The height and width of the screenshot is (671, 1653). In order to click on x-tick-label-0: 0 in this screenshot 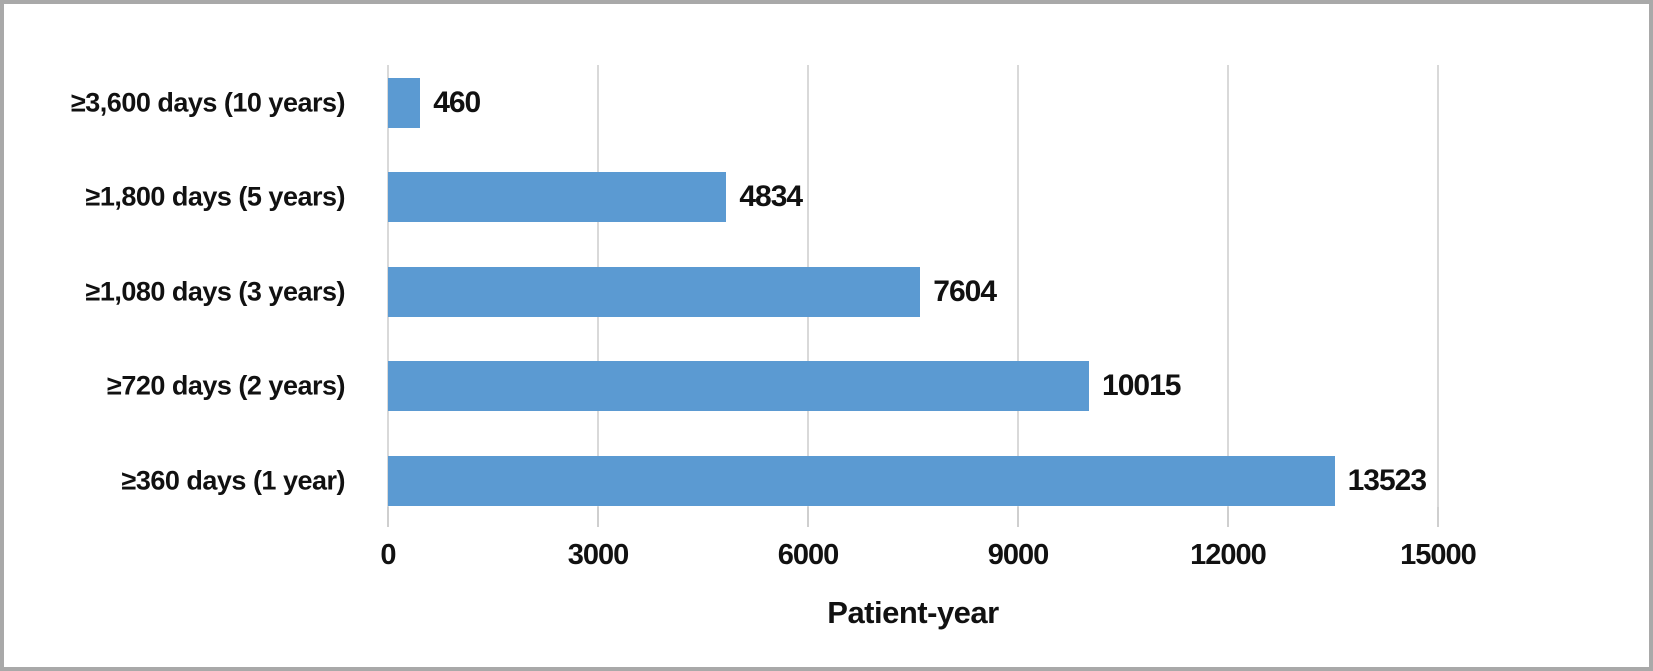, I will do `click(388, 555)`.